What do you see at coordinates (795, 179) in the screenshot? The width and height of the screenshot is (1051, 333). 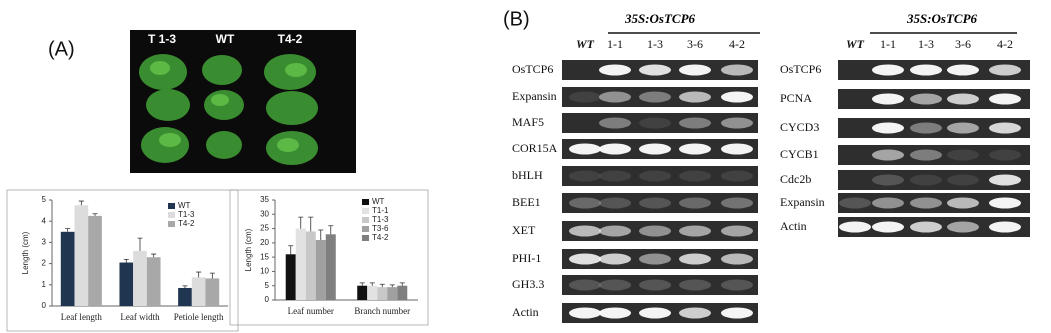 I see `gene-label: Cdc2b` at bounding box center [795, 179].